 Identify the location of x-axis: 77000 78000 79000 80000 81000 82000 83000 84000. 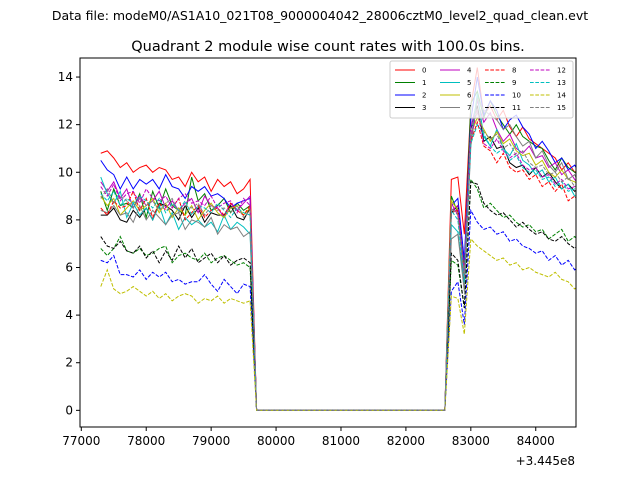
(308, 437).